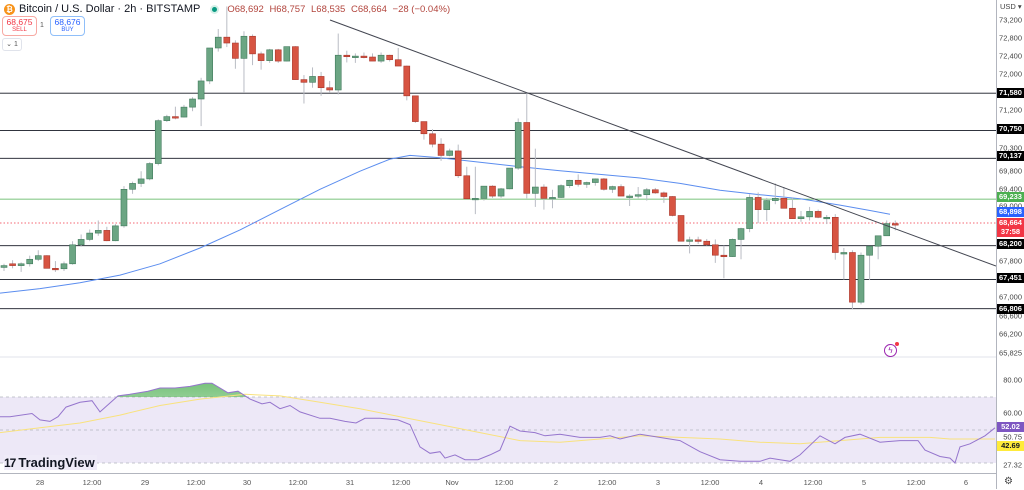 This screenshot has width=1024, height=490. I want to click on price-label-badge: 66,806, so click(1010, 309).